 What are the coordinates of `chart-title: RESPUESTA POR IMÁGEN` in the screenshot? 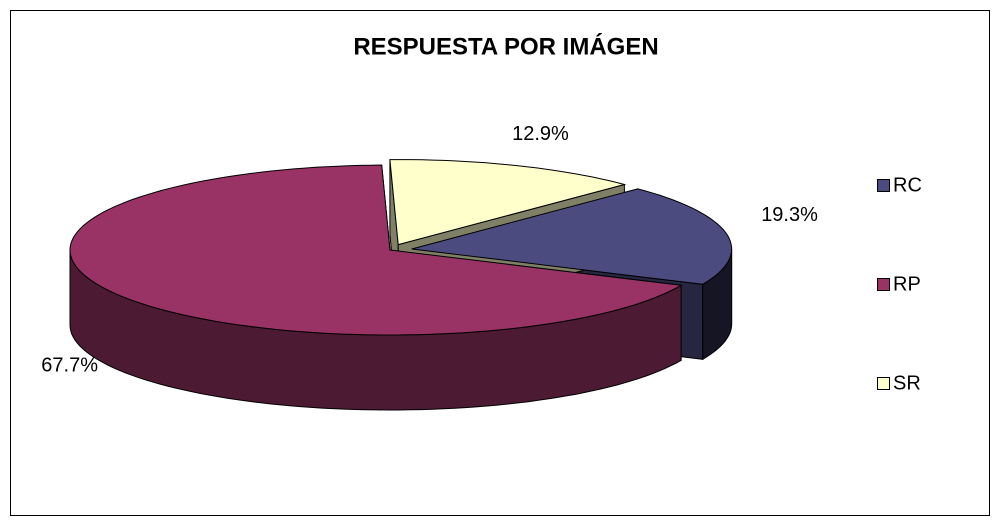 It's located at (505, 46).